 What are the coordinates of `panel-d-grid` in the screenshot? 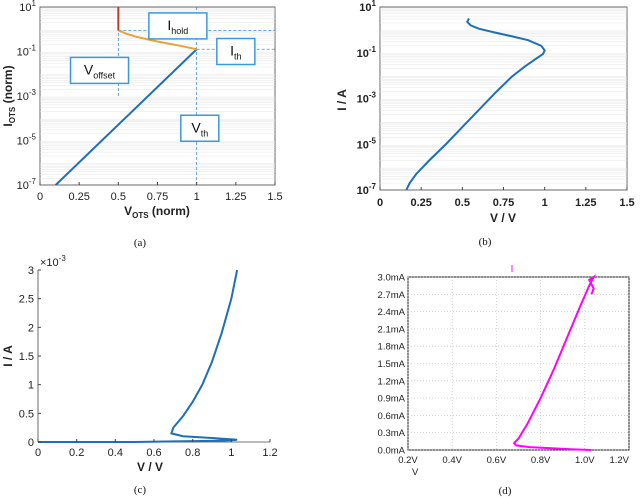 It's located at (518, 363).